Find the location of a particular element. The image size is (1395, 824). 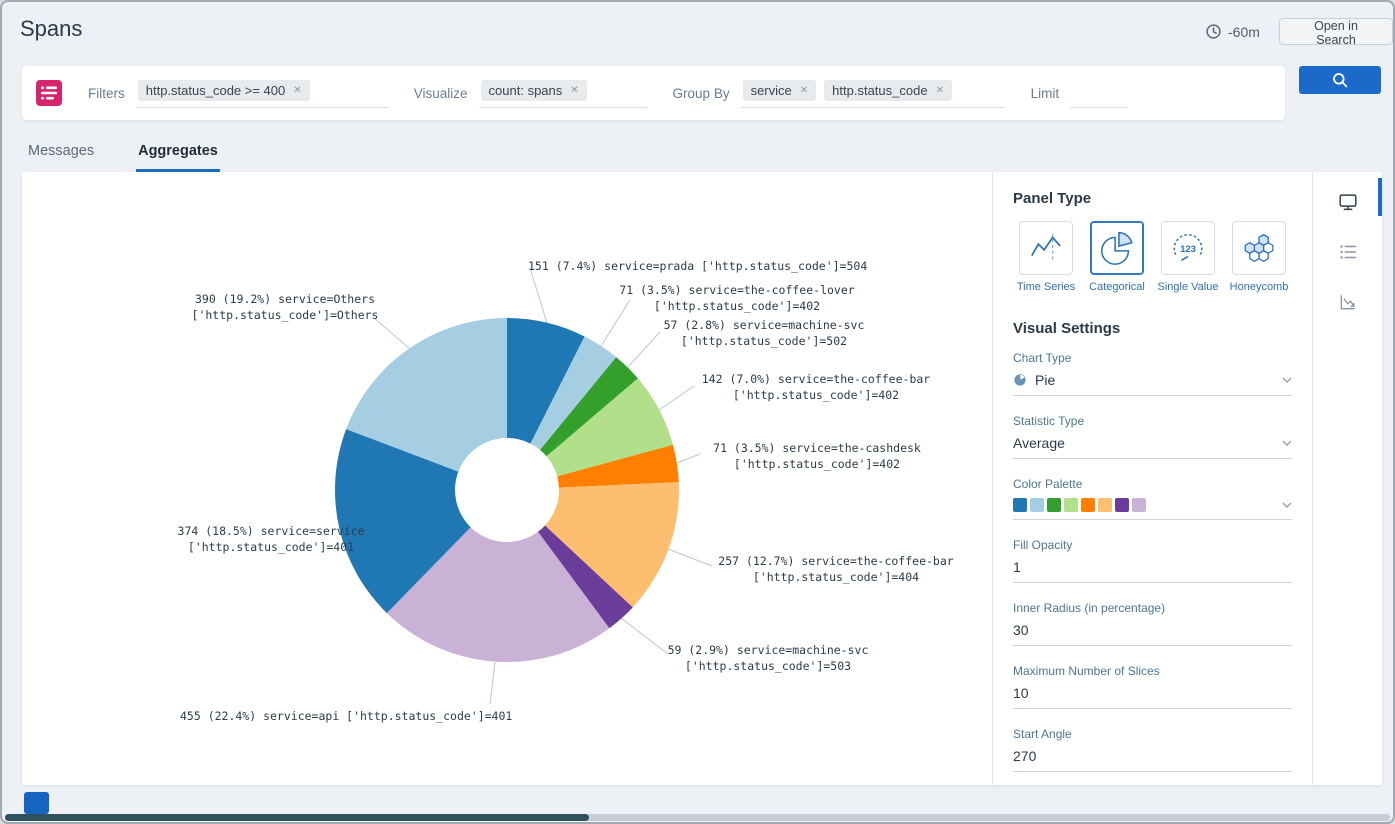

visualize-label: Visualize is located at coordinates (440, 93).